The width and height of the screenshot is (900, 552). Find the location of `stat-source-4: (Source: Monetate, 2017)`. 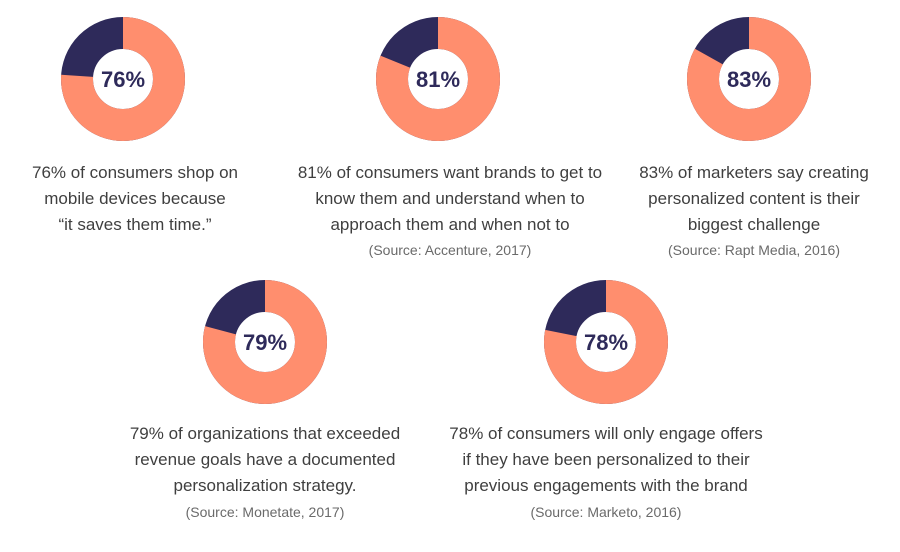

stat-source-4: (Source: Monetate, 2017) is located at coordinates (265, 512).